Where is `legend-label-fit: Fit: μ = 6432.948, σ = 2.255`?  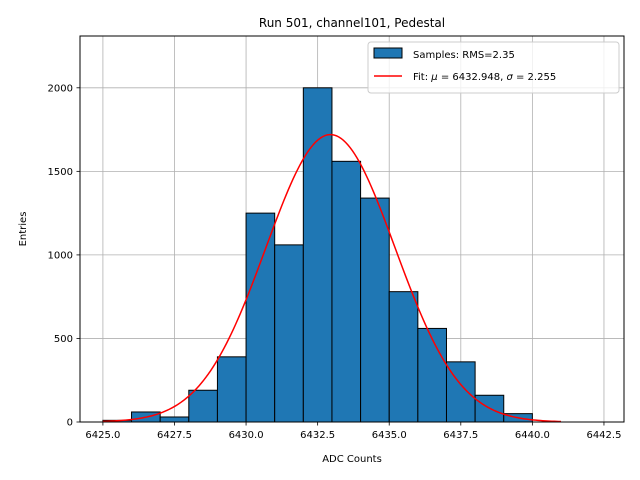
legend-label-fit: Fit: μ = 6432.948, σ = 2.255 is located at coordinates (484, 77).